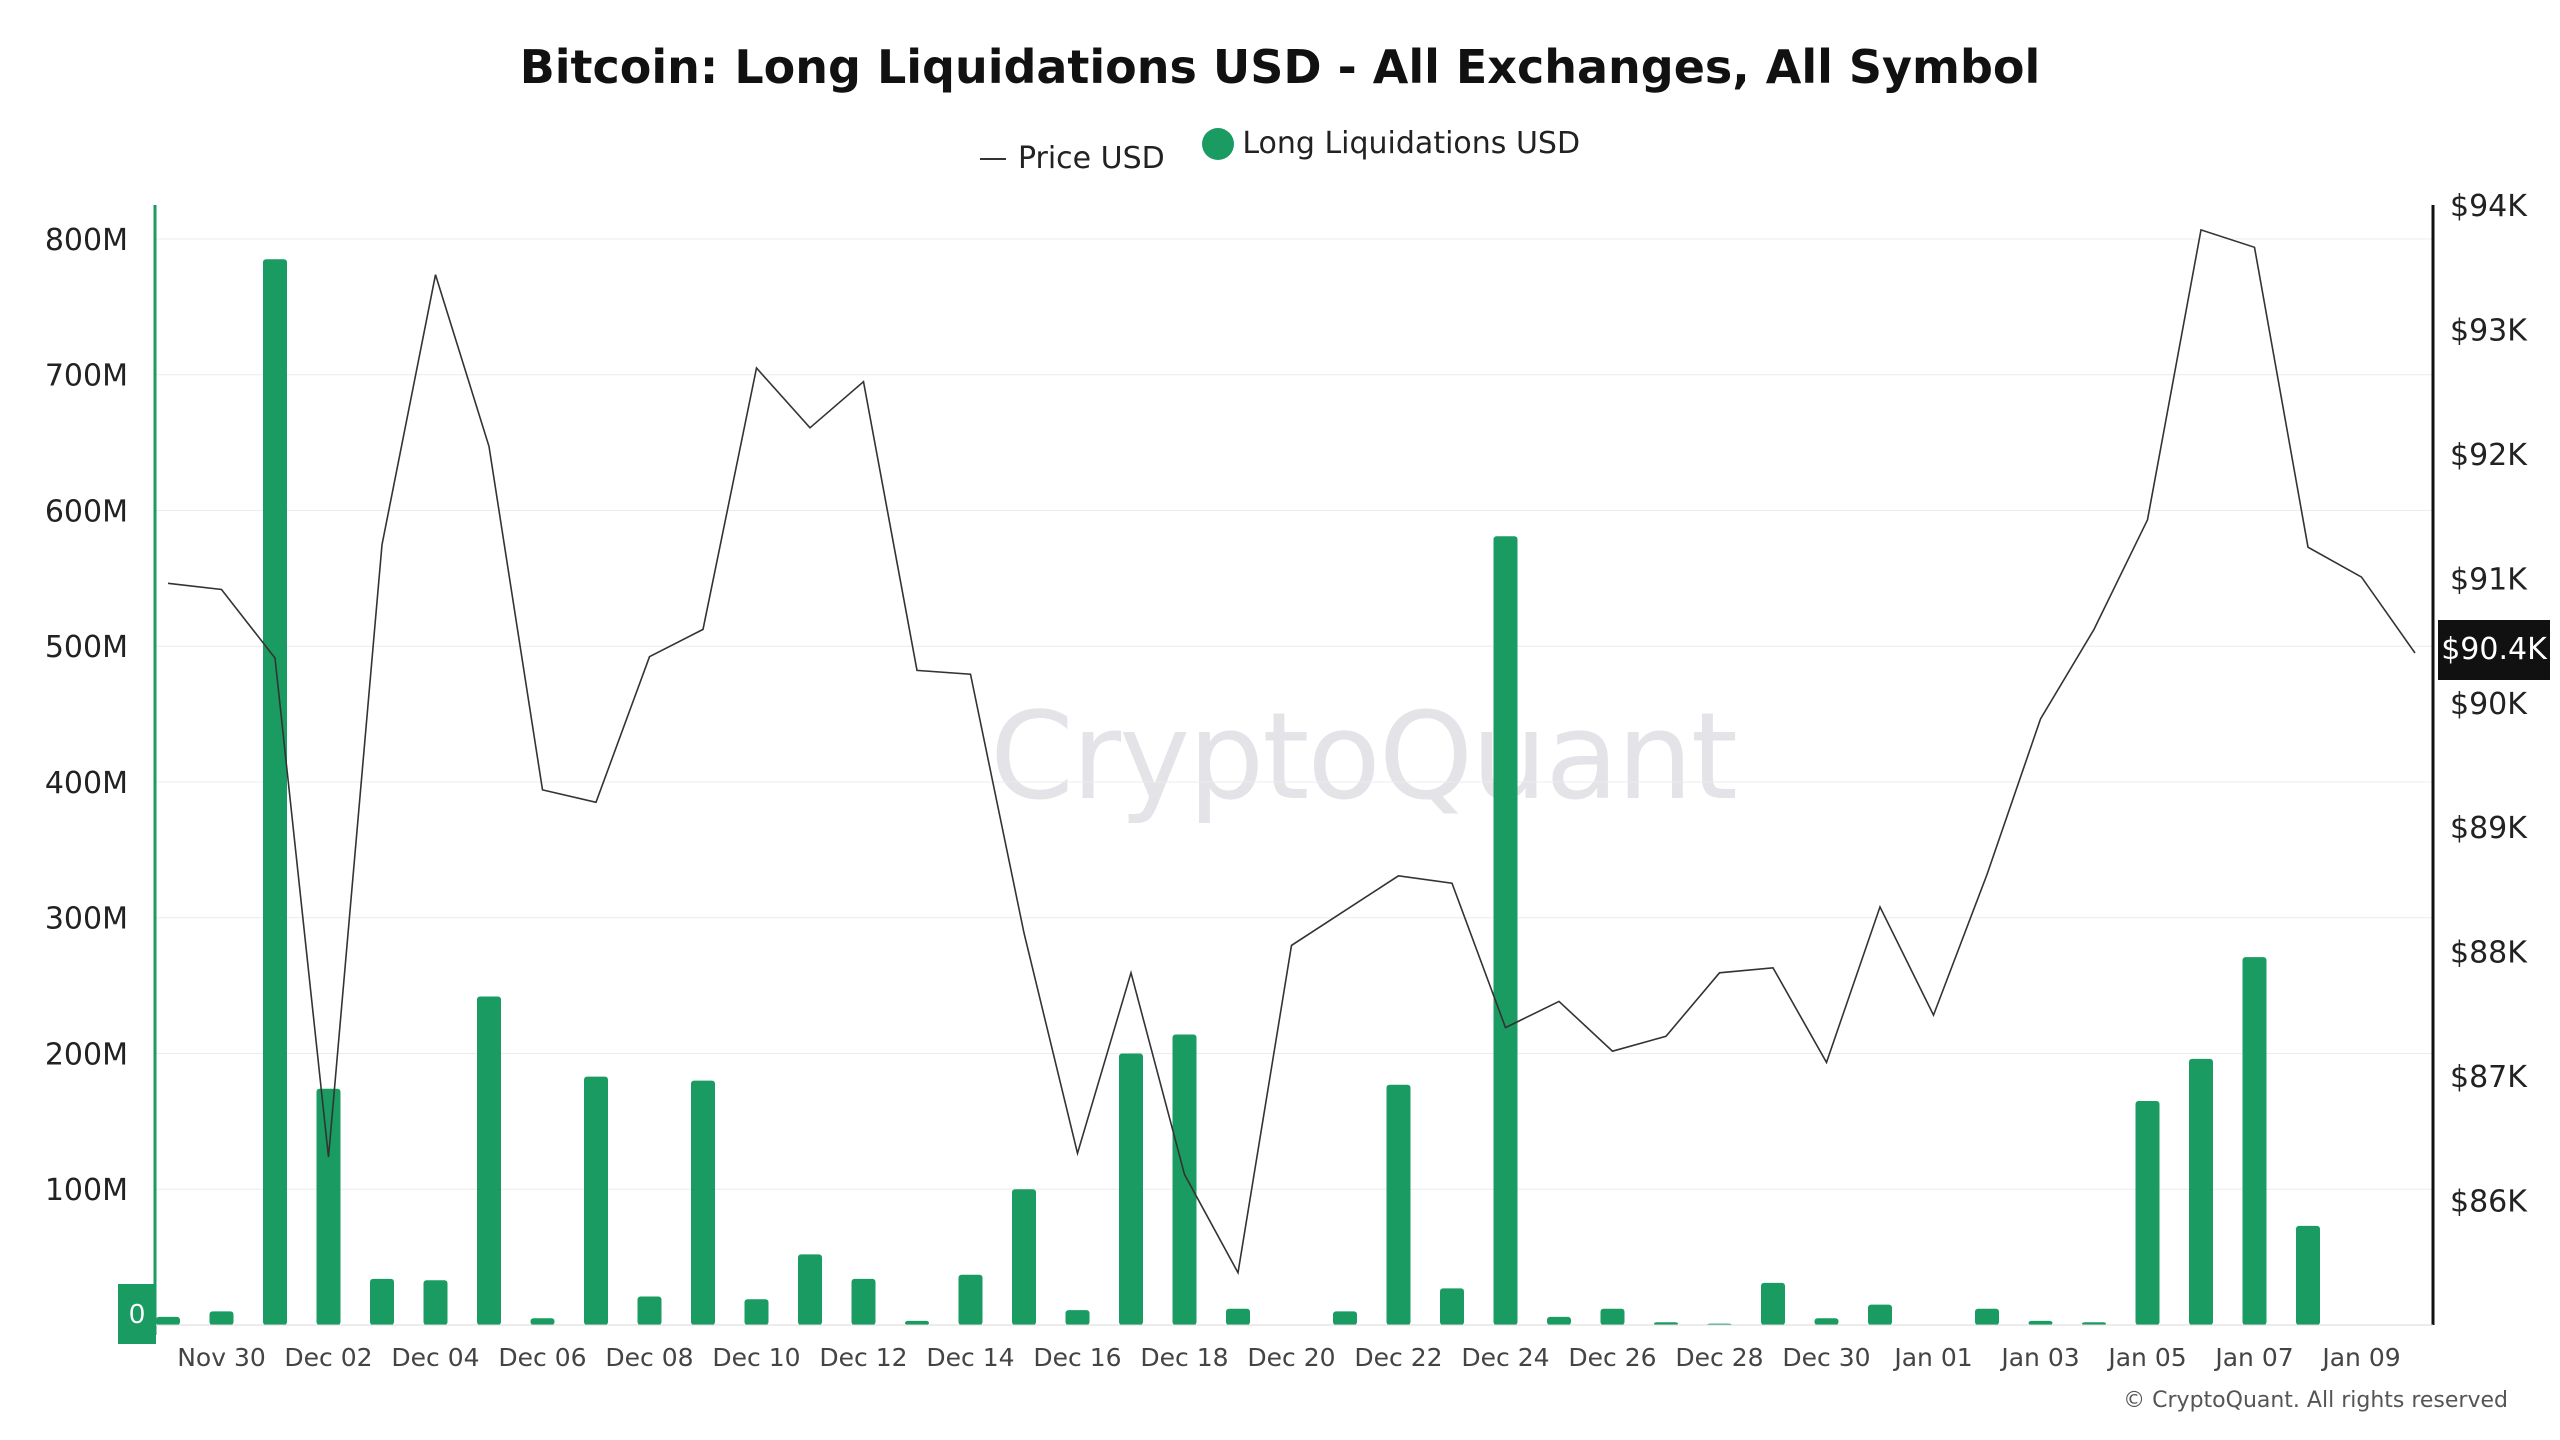 The image size is (2560, 1440). What do you see at coordinates (2489, 206) in the screenshot?
I see `y-right-tick-label: $94K` at bounding box center [2489, 206].